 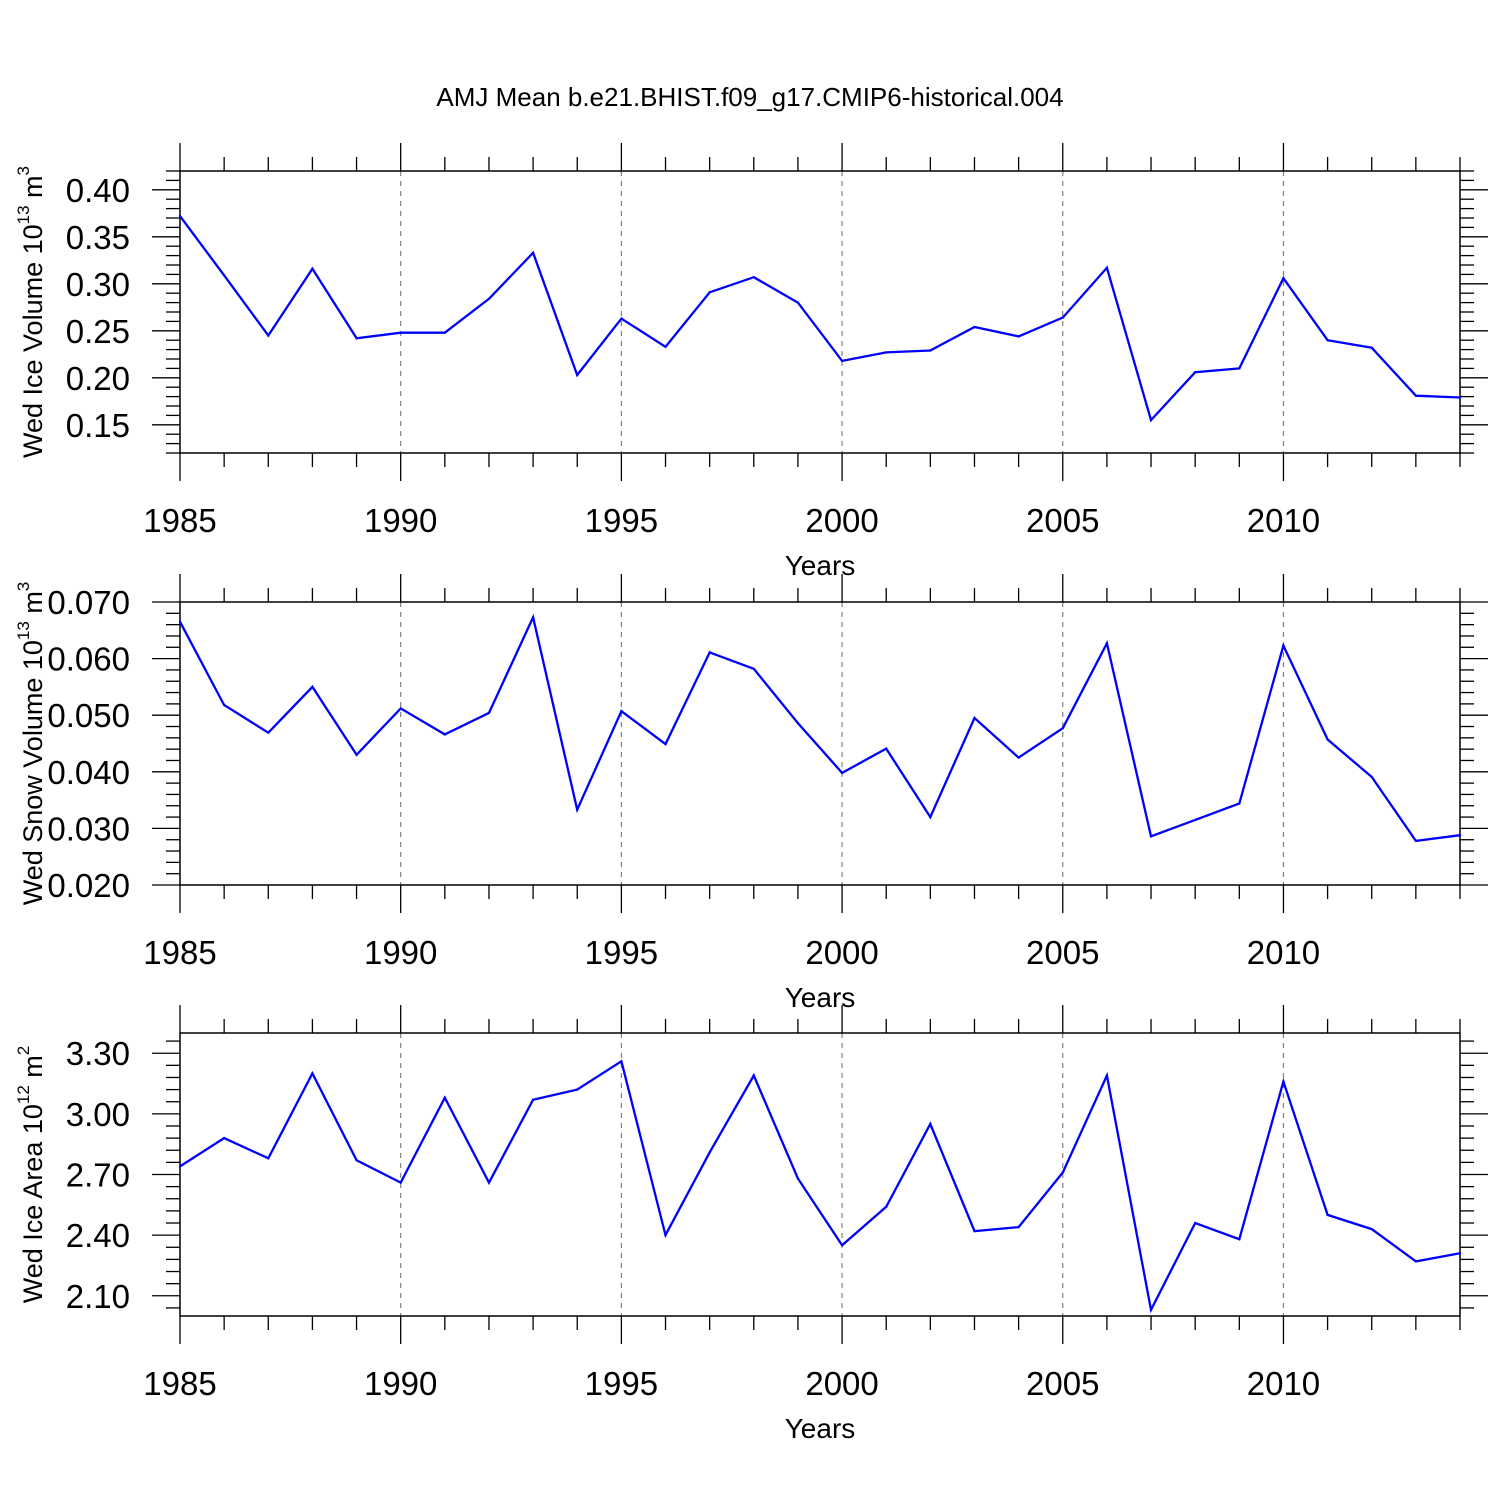 What do you see at coordinates (98, 190) in the screenshot?
I see `y-tick-label: 0.40` at bounding box center [98, 190].